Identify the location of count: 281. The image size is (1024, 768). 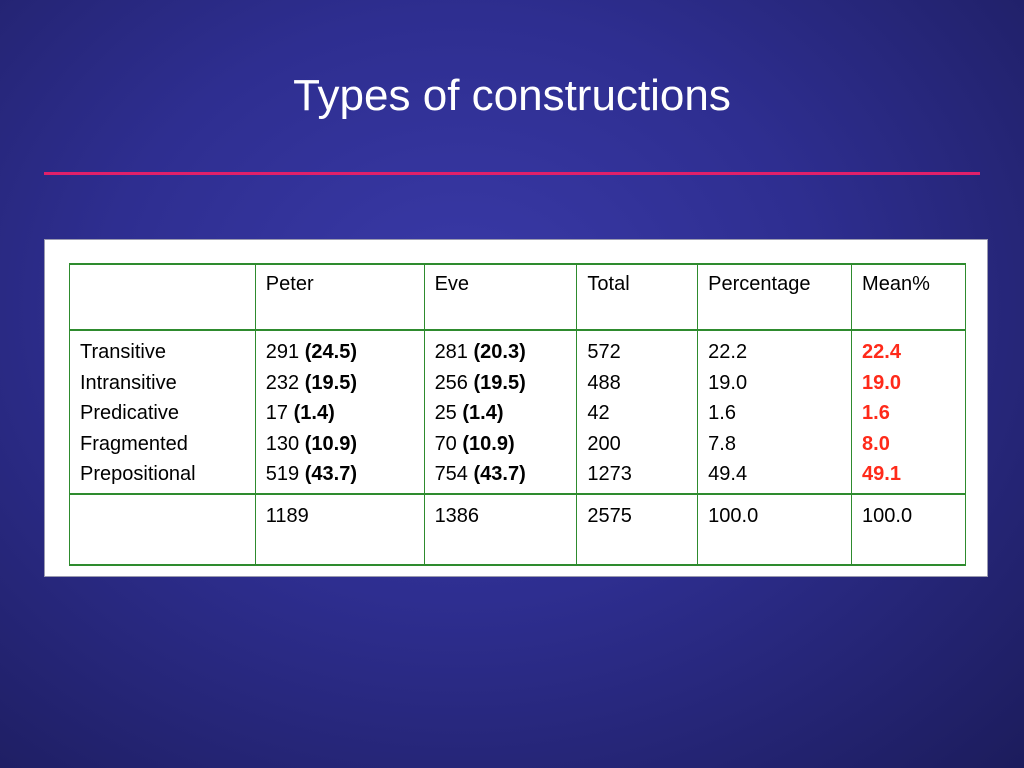
(451, 352).